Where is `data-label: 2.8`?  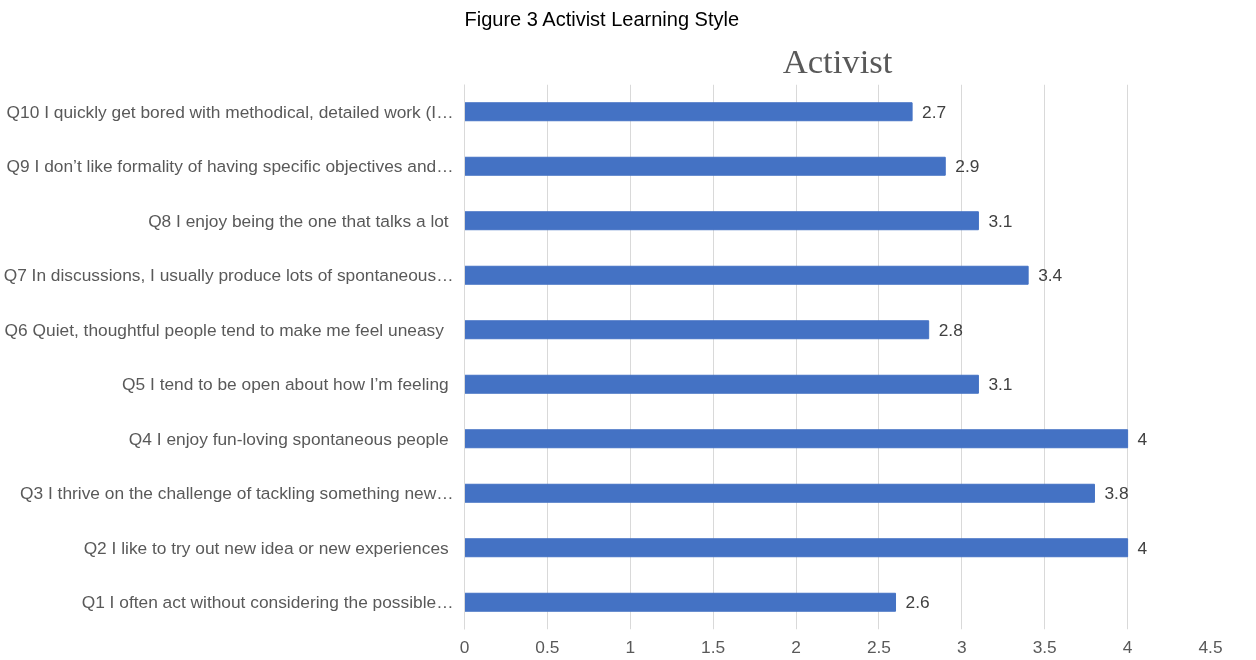 data-label: 2.8 is located at coordinates (950, 329).